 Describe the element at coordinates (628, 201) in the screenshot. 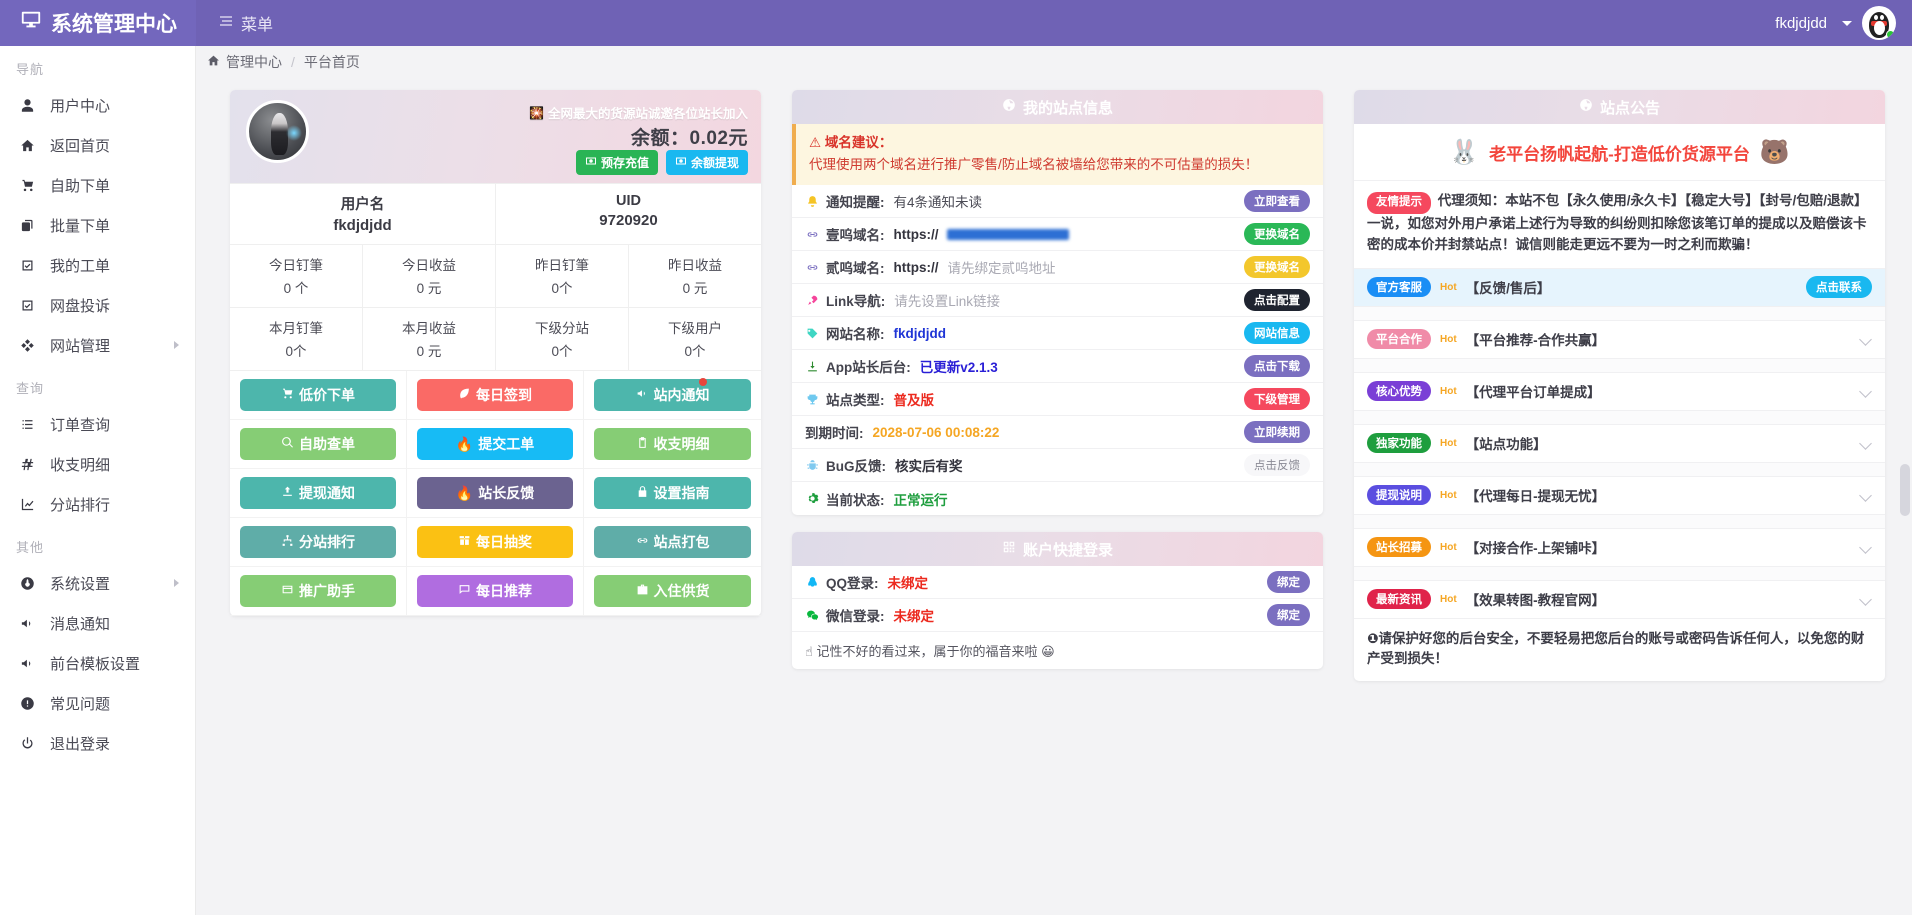

I see `identity-key: UID` at that location.